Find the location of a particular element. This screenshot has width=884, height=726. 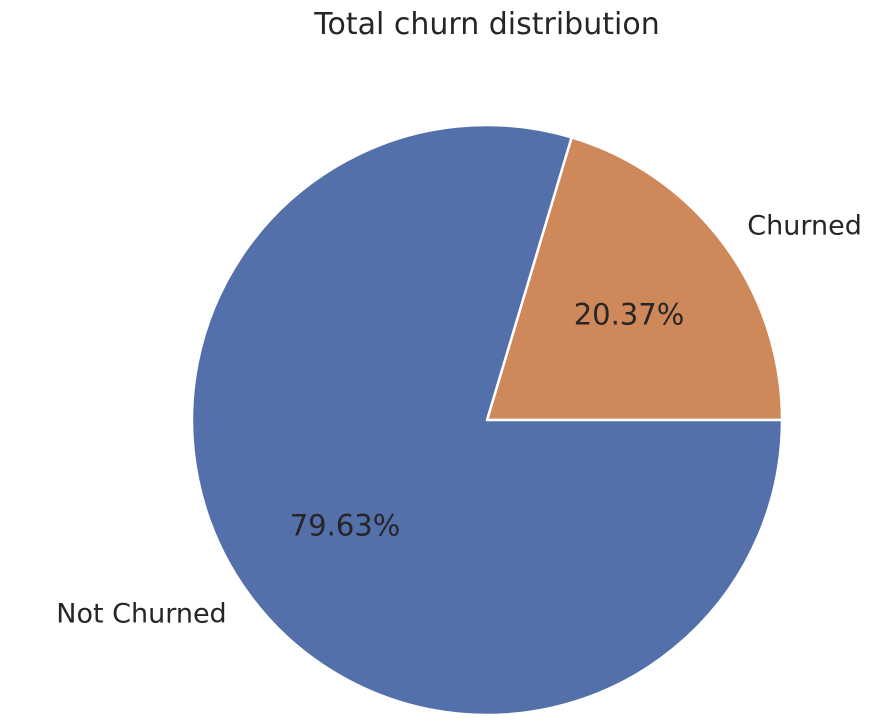

pct-label-churned: 20.37% is located at coordinates (629, 314).